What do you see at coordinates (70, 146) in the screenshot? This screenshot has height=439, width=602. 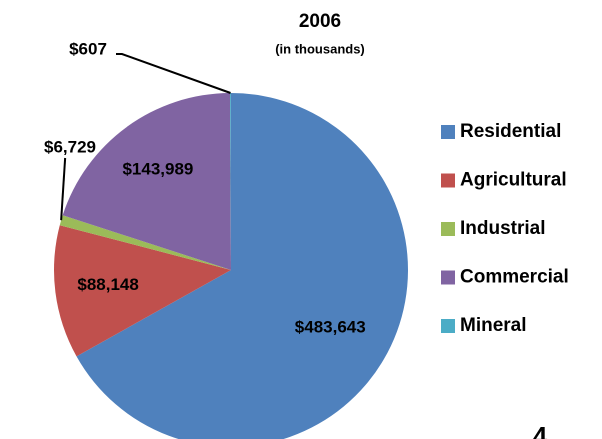 I see `data-label: $6,729` at bounding box center [70, 146].